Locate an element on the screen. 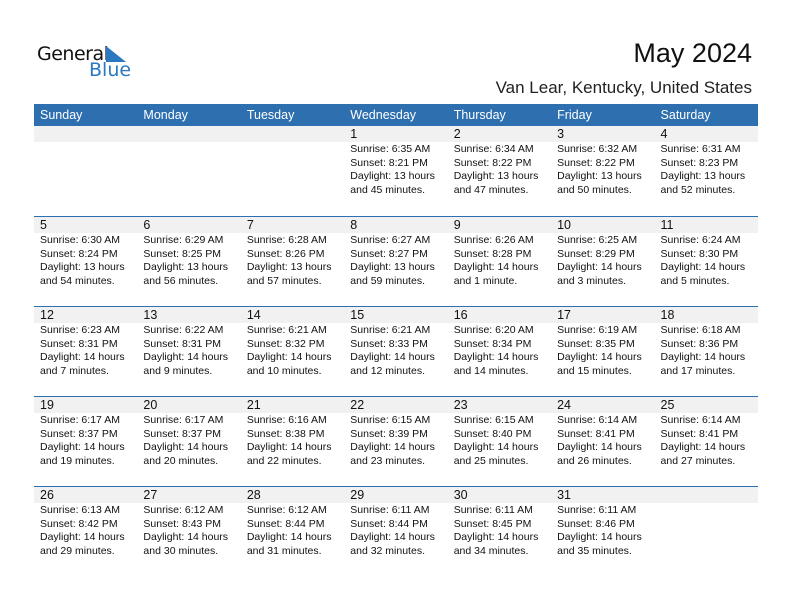 The height and width of the screenshot is (612, 792). sunset-text: Sunset: 8:42 PM is located at coordinates (79, 523).